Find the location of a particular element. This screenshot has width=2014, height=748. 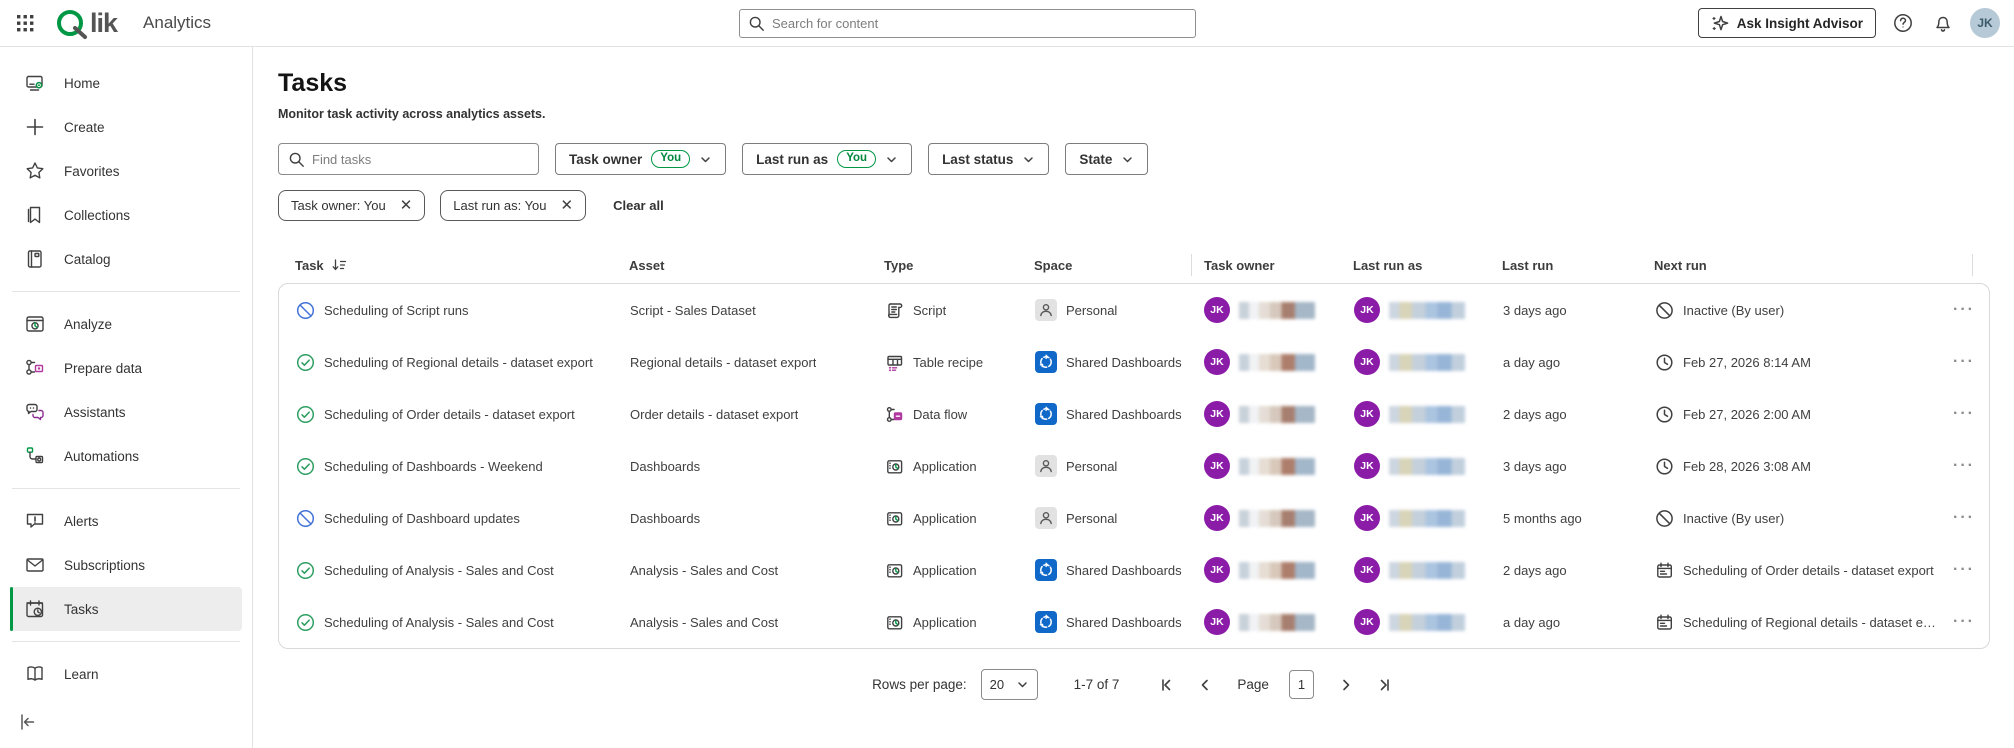

nav-item-label: Home is located at coordinates (82, 83).